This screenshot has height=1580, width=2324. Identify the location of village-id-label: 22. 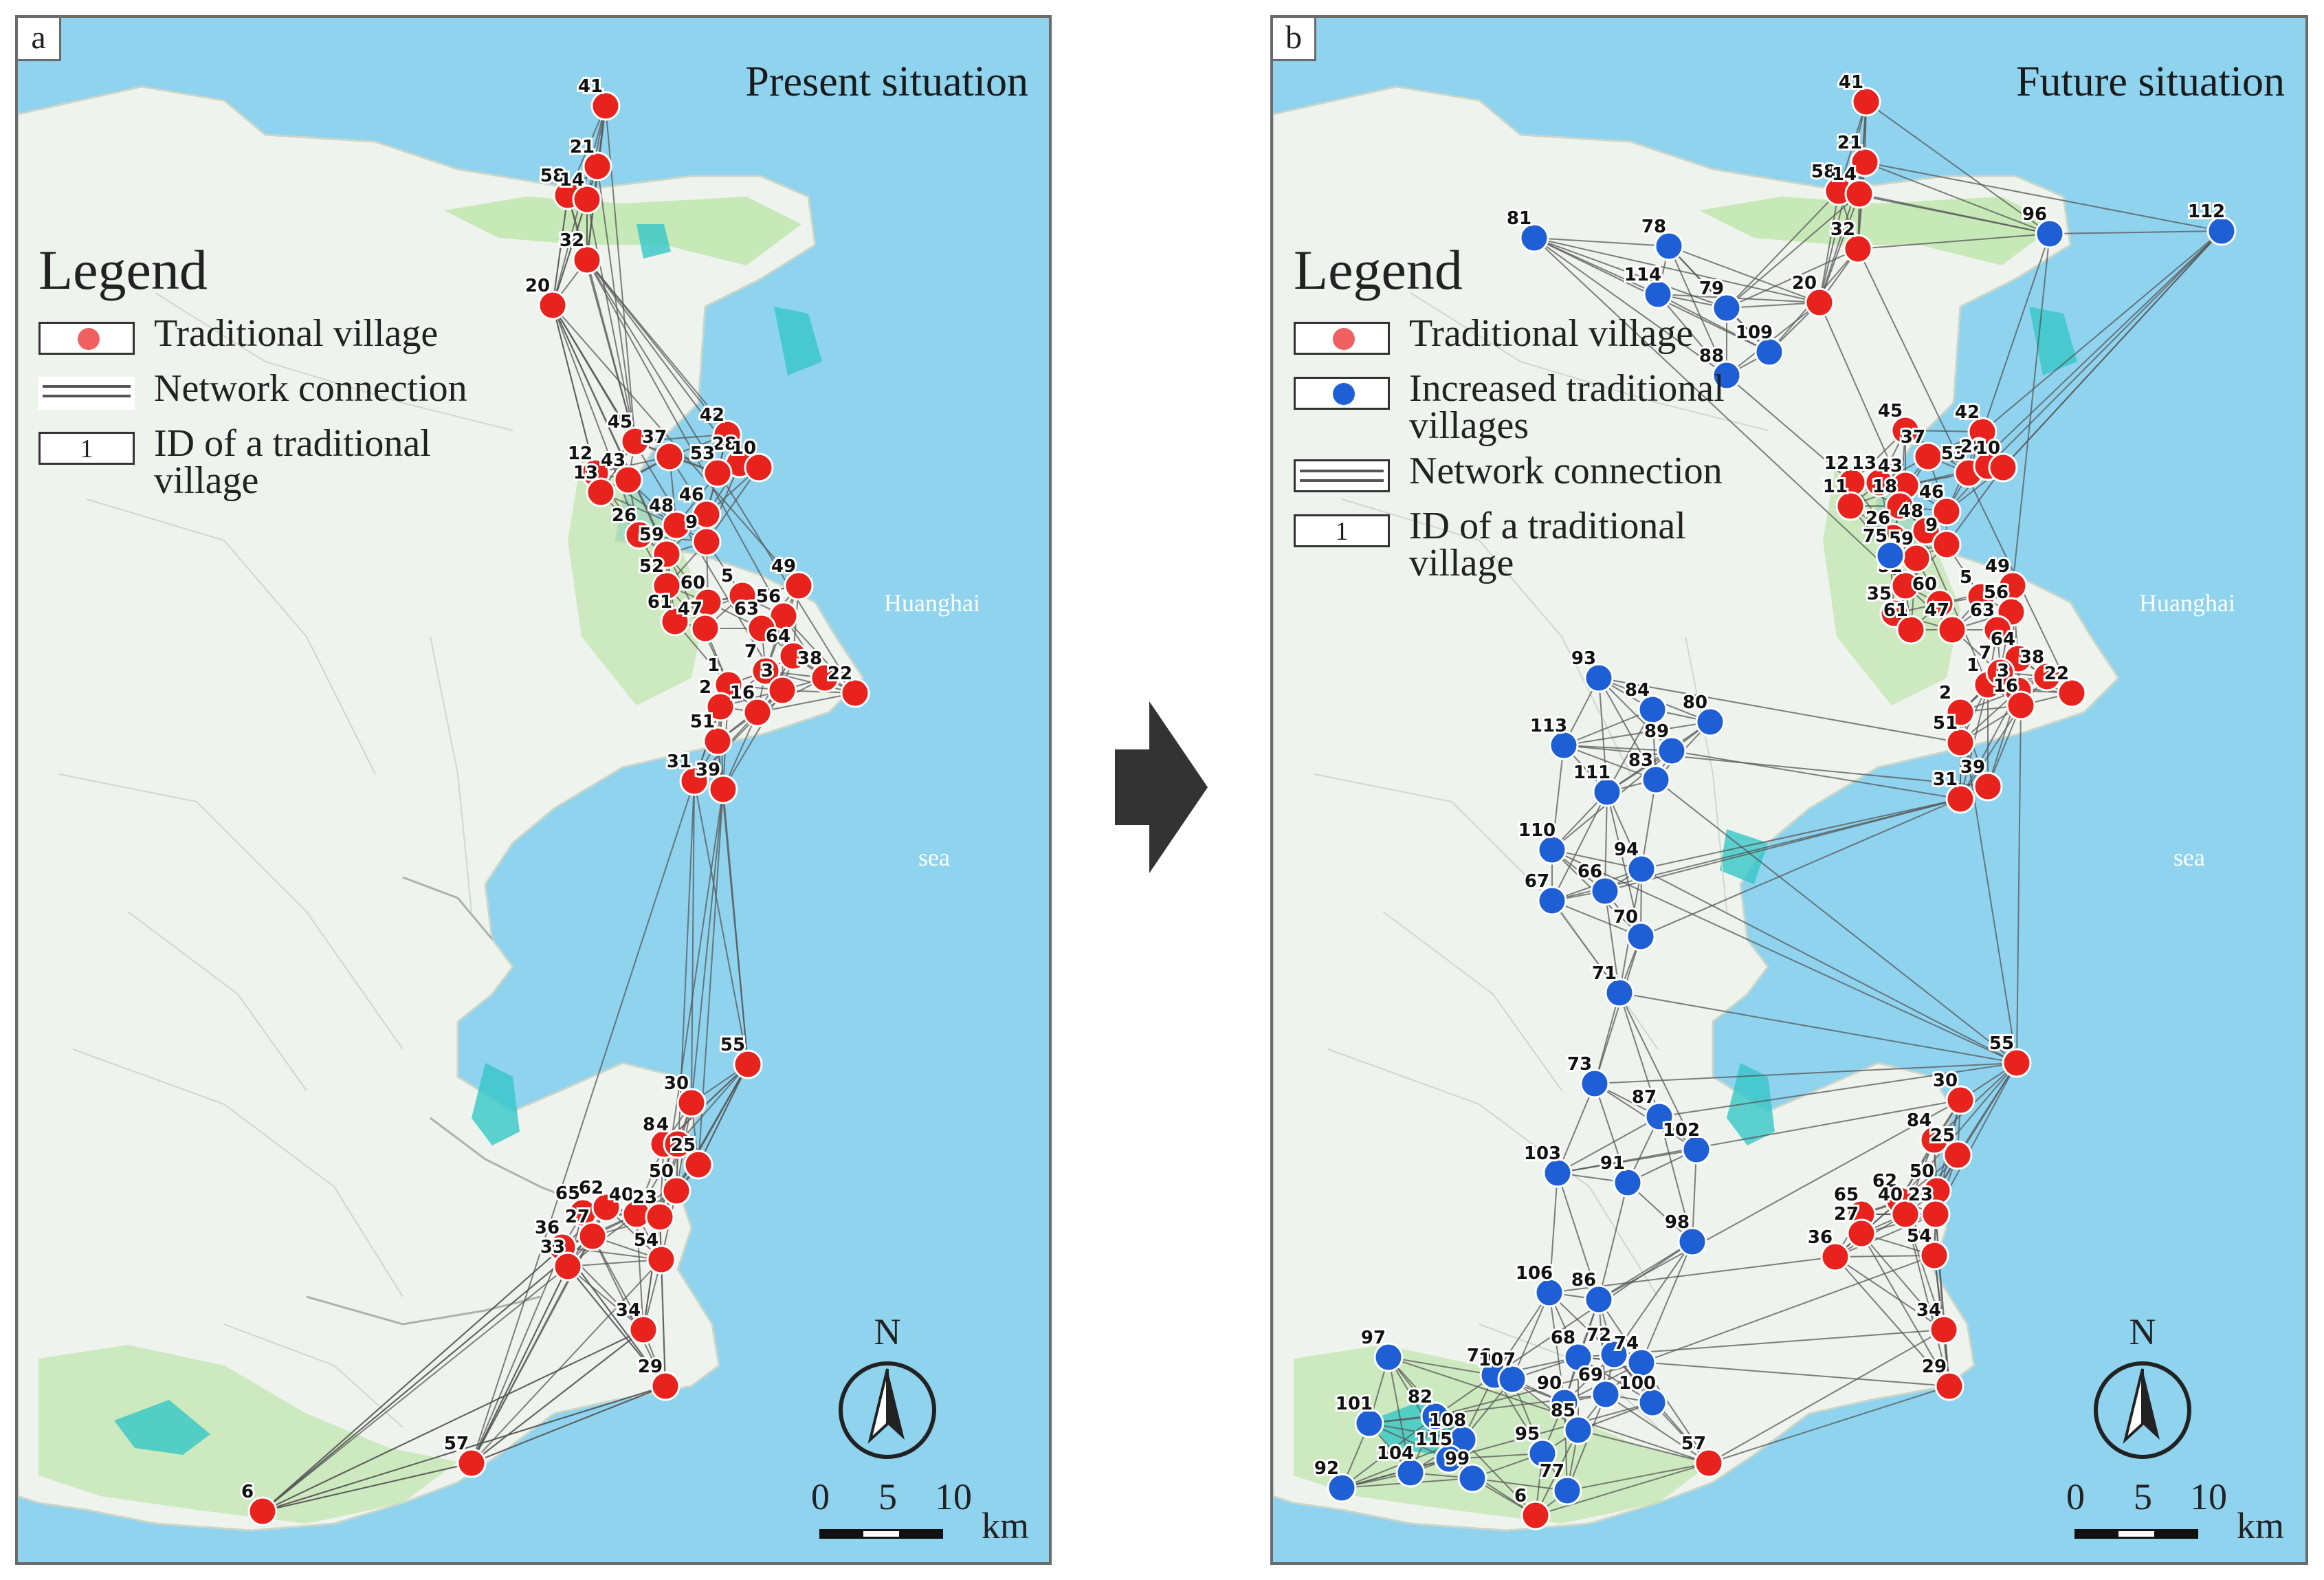
(840, 673).